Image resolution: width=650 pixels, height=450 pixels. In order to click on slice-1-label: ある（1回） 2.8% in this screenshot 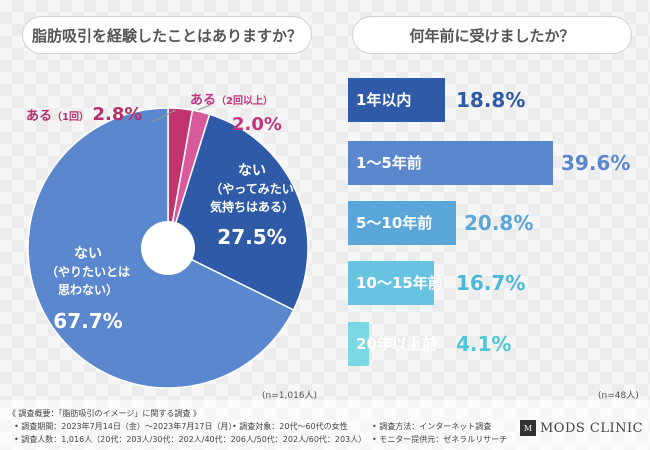, I will do `click(84, 114)`.